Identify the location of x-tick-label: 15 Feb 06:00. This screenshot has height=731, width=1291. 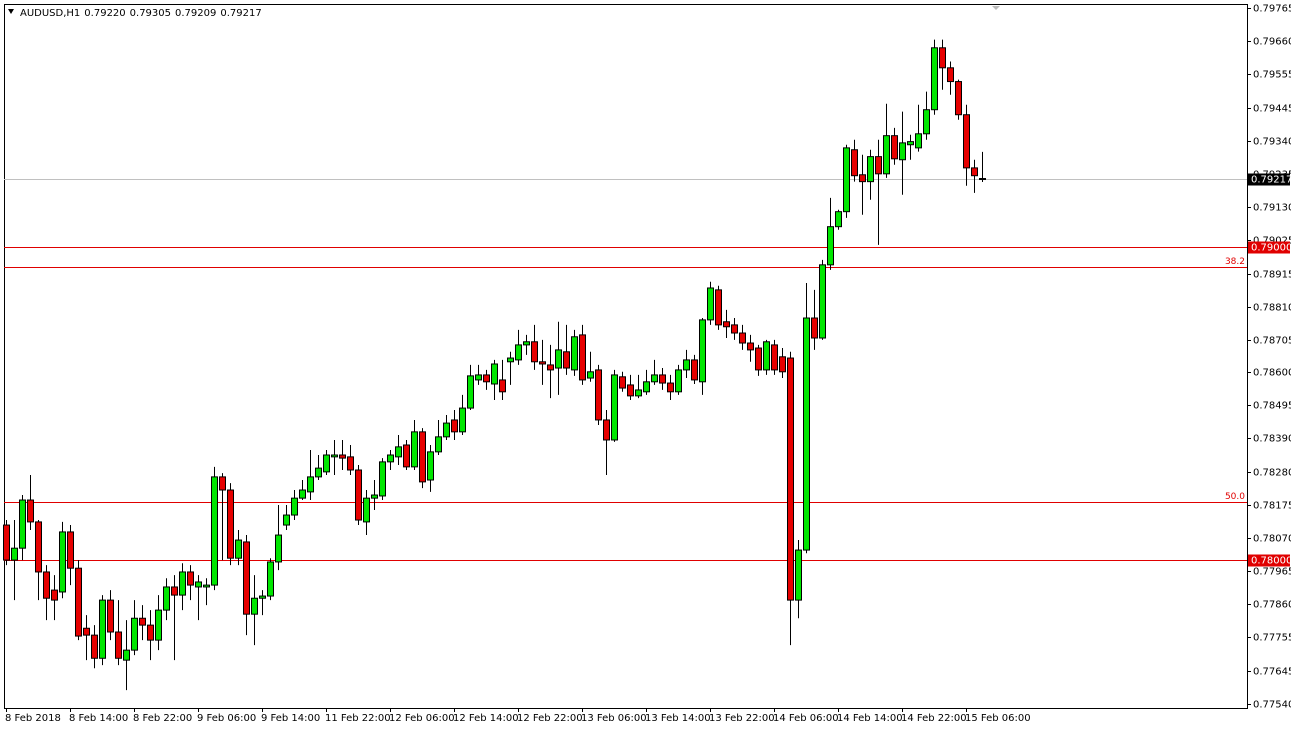
(998, 718).